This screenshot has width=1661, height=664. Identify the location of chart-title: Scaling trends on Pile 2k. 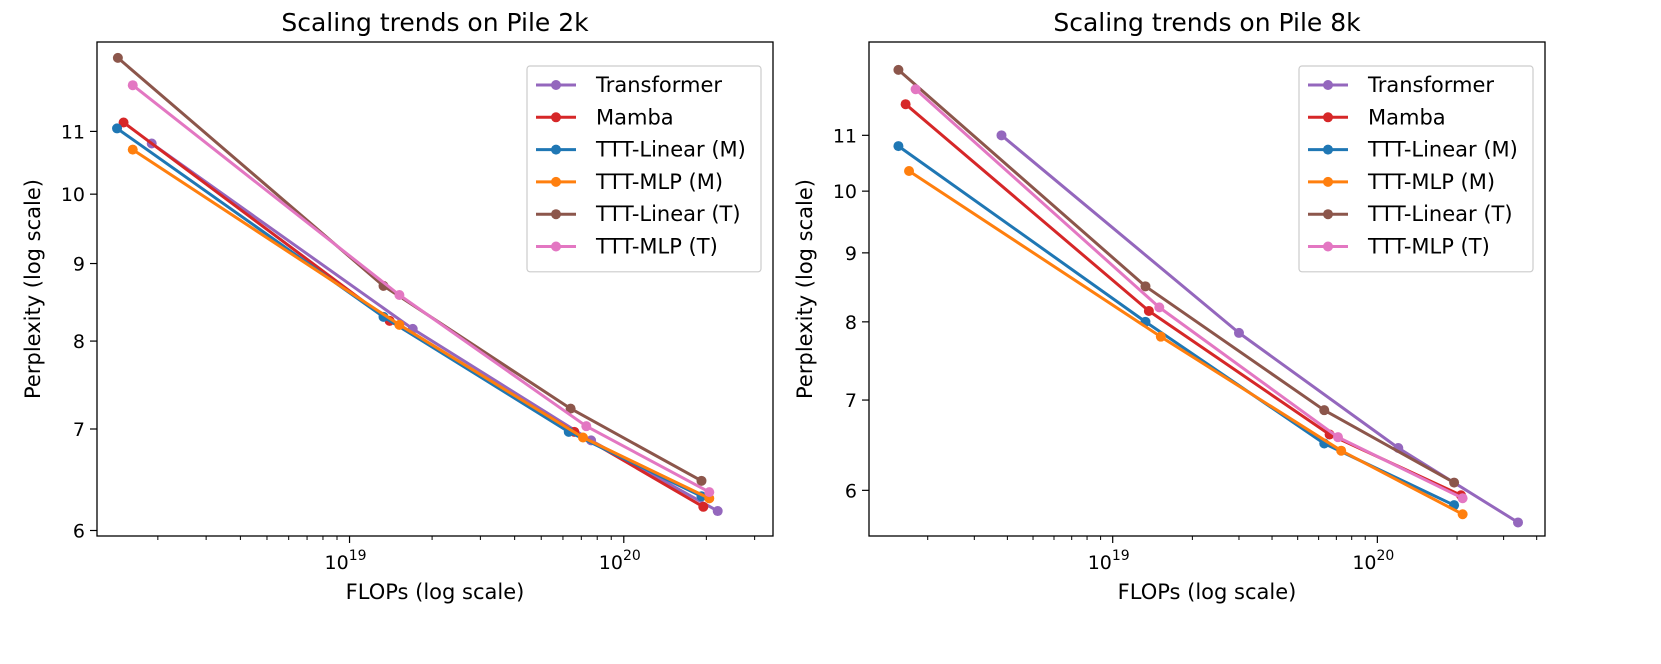
(435, 22).